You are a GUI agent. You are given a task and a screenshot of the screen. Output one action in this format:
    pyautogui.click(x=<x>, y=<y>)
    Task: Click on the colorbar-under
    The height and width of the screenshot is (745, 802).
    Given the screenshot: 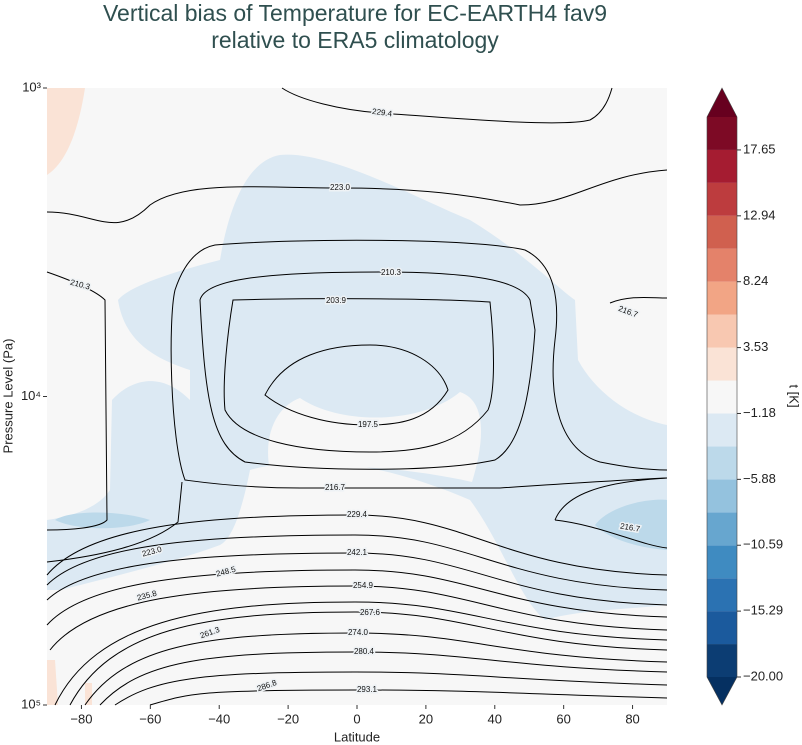 What is the action you would take?
    pyautogui.click(x=722, y=691)
    